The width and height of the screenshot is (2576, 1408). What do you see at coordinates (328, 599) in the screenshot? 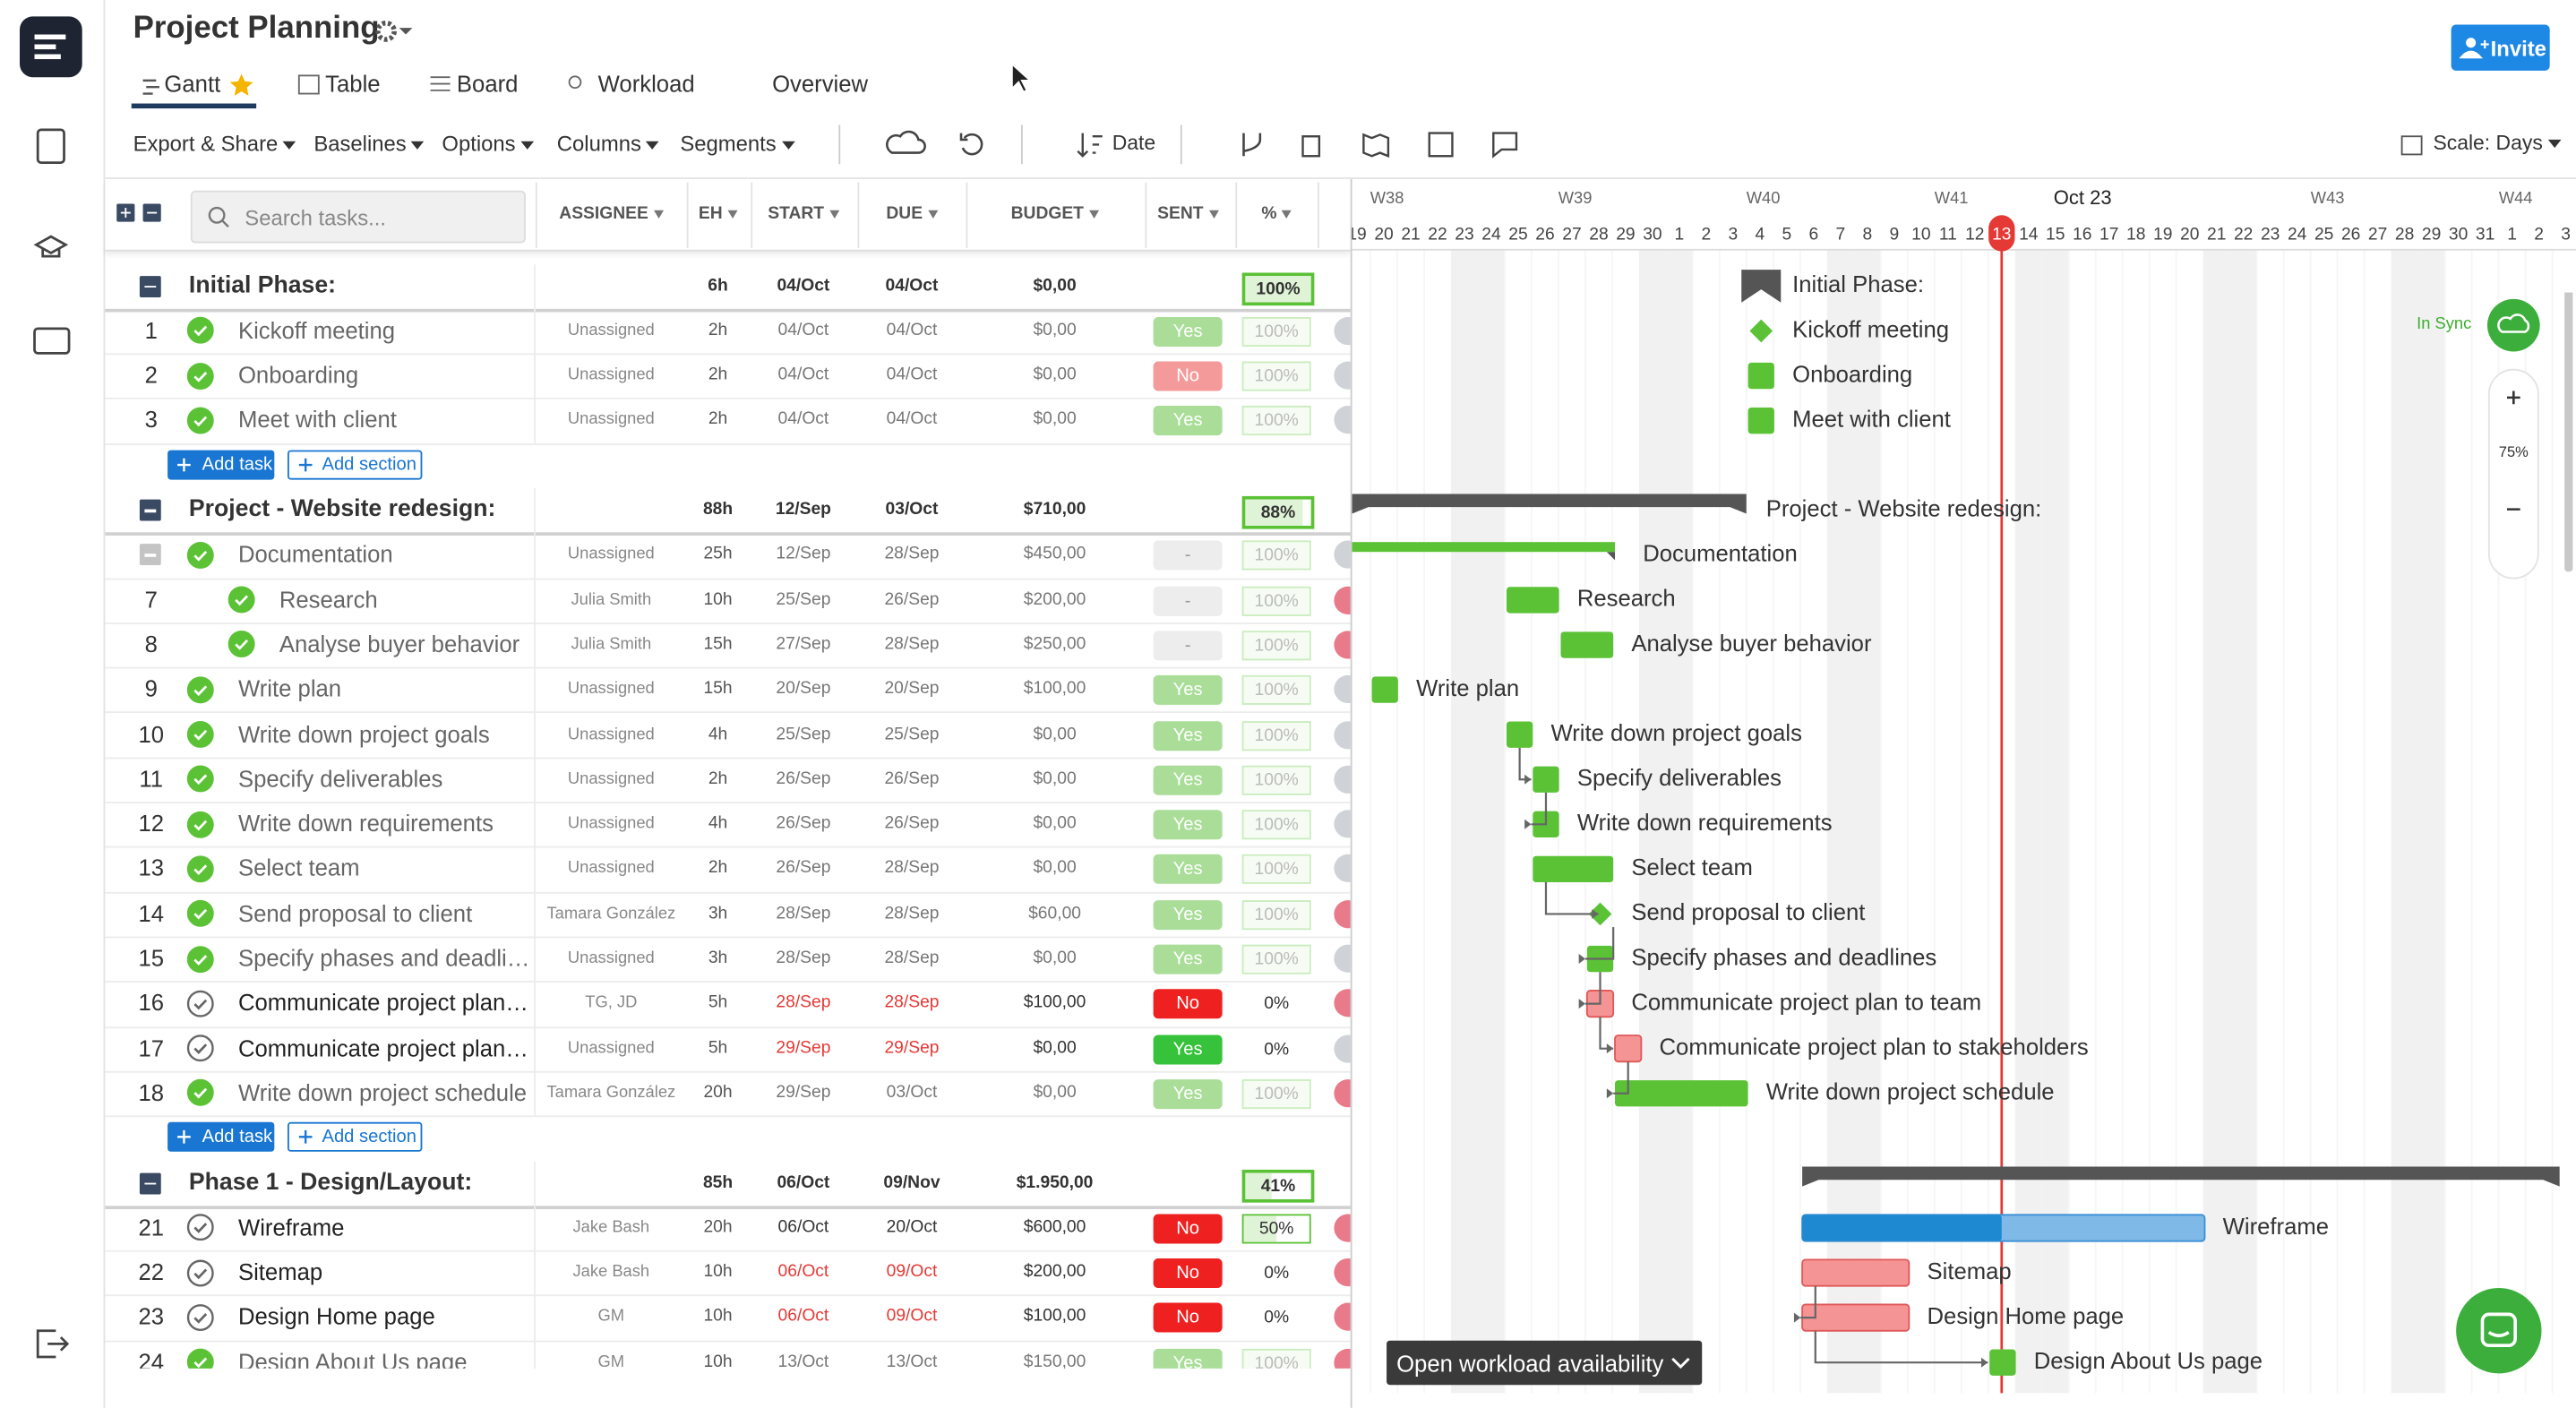
I see `task-name: Research` at bounding box center [328, 599].